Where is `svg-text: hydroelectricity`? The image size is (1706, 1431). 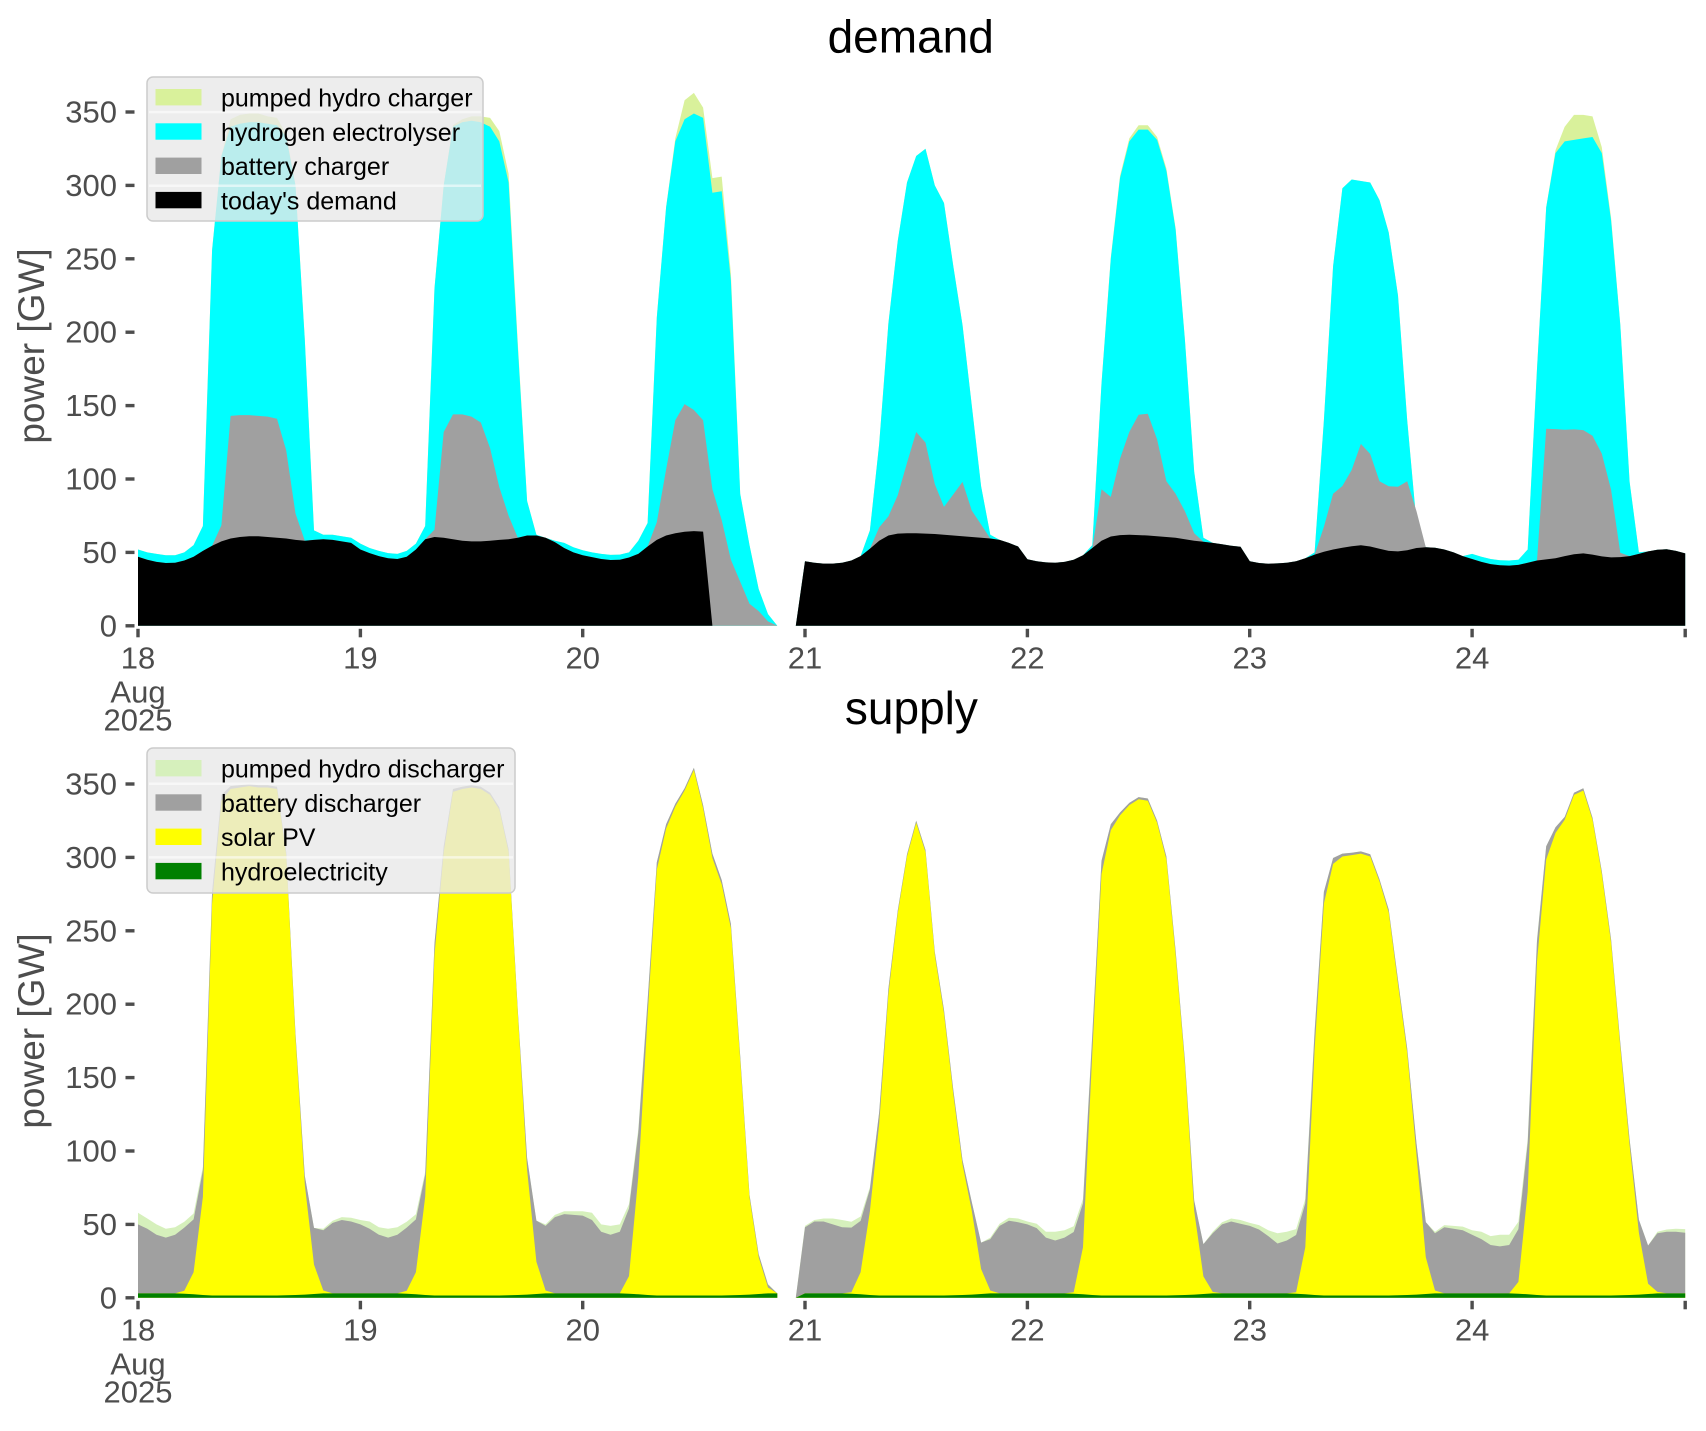 svg-text: hydroelectricity is located at coordinates (304, 872).